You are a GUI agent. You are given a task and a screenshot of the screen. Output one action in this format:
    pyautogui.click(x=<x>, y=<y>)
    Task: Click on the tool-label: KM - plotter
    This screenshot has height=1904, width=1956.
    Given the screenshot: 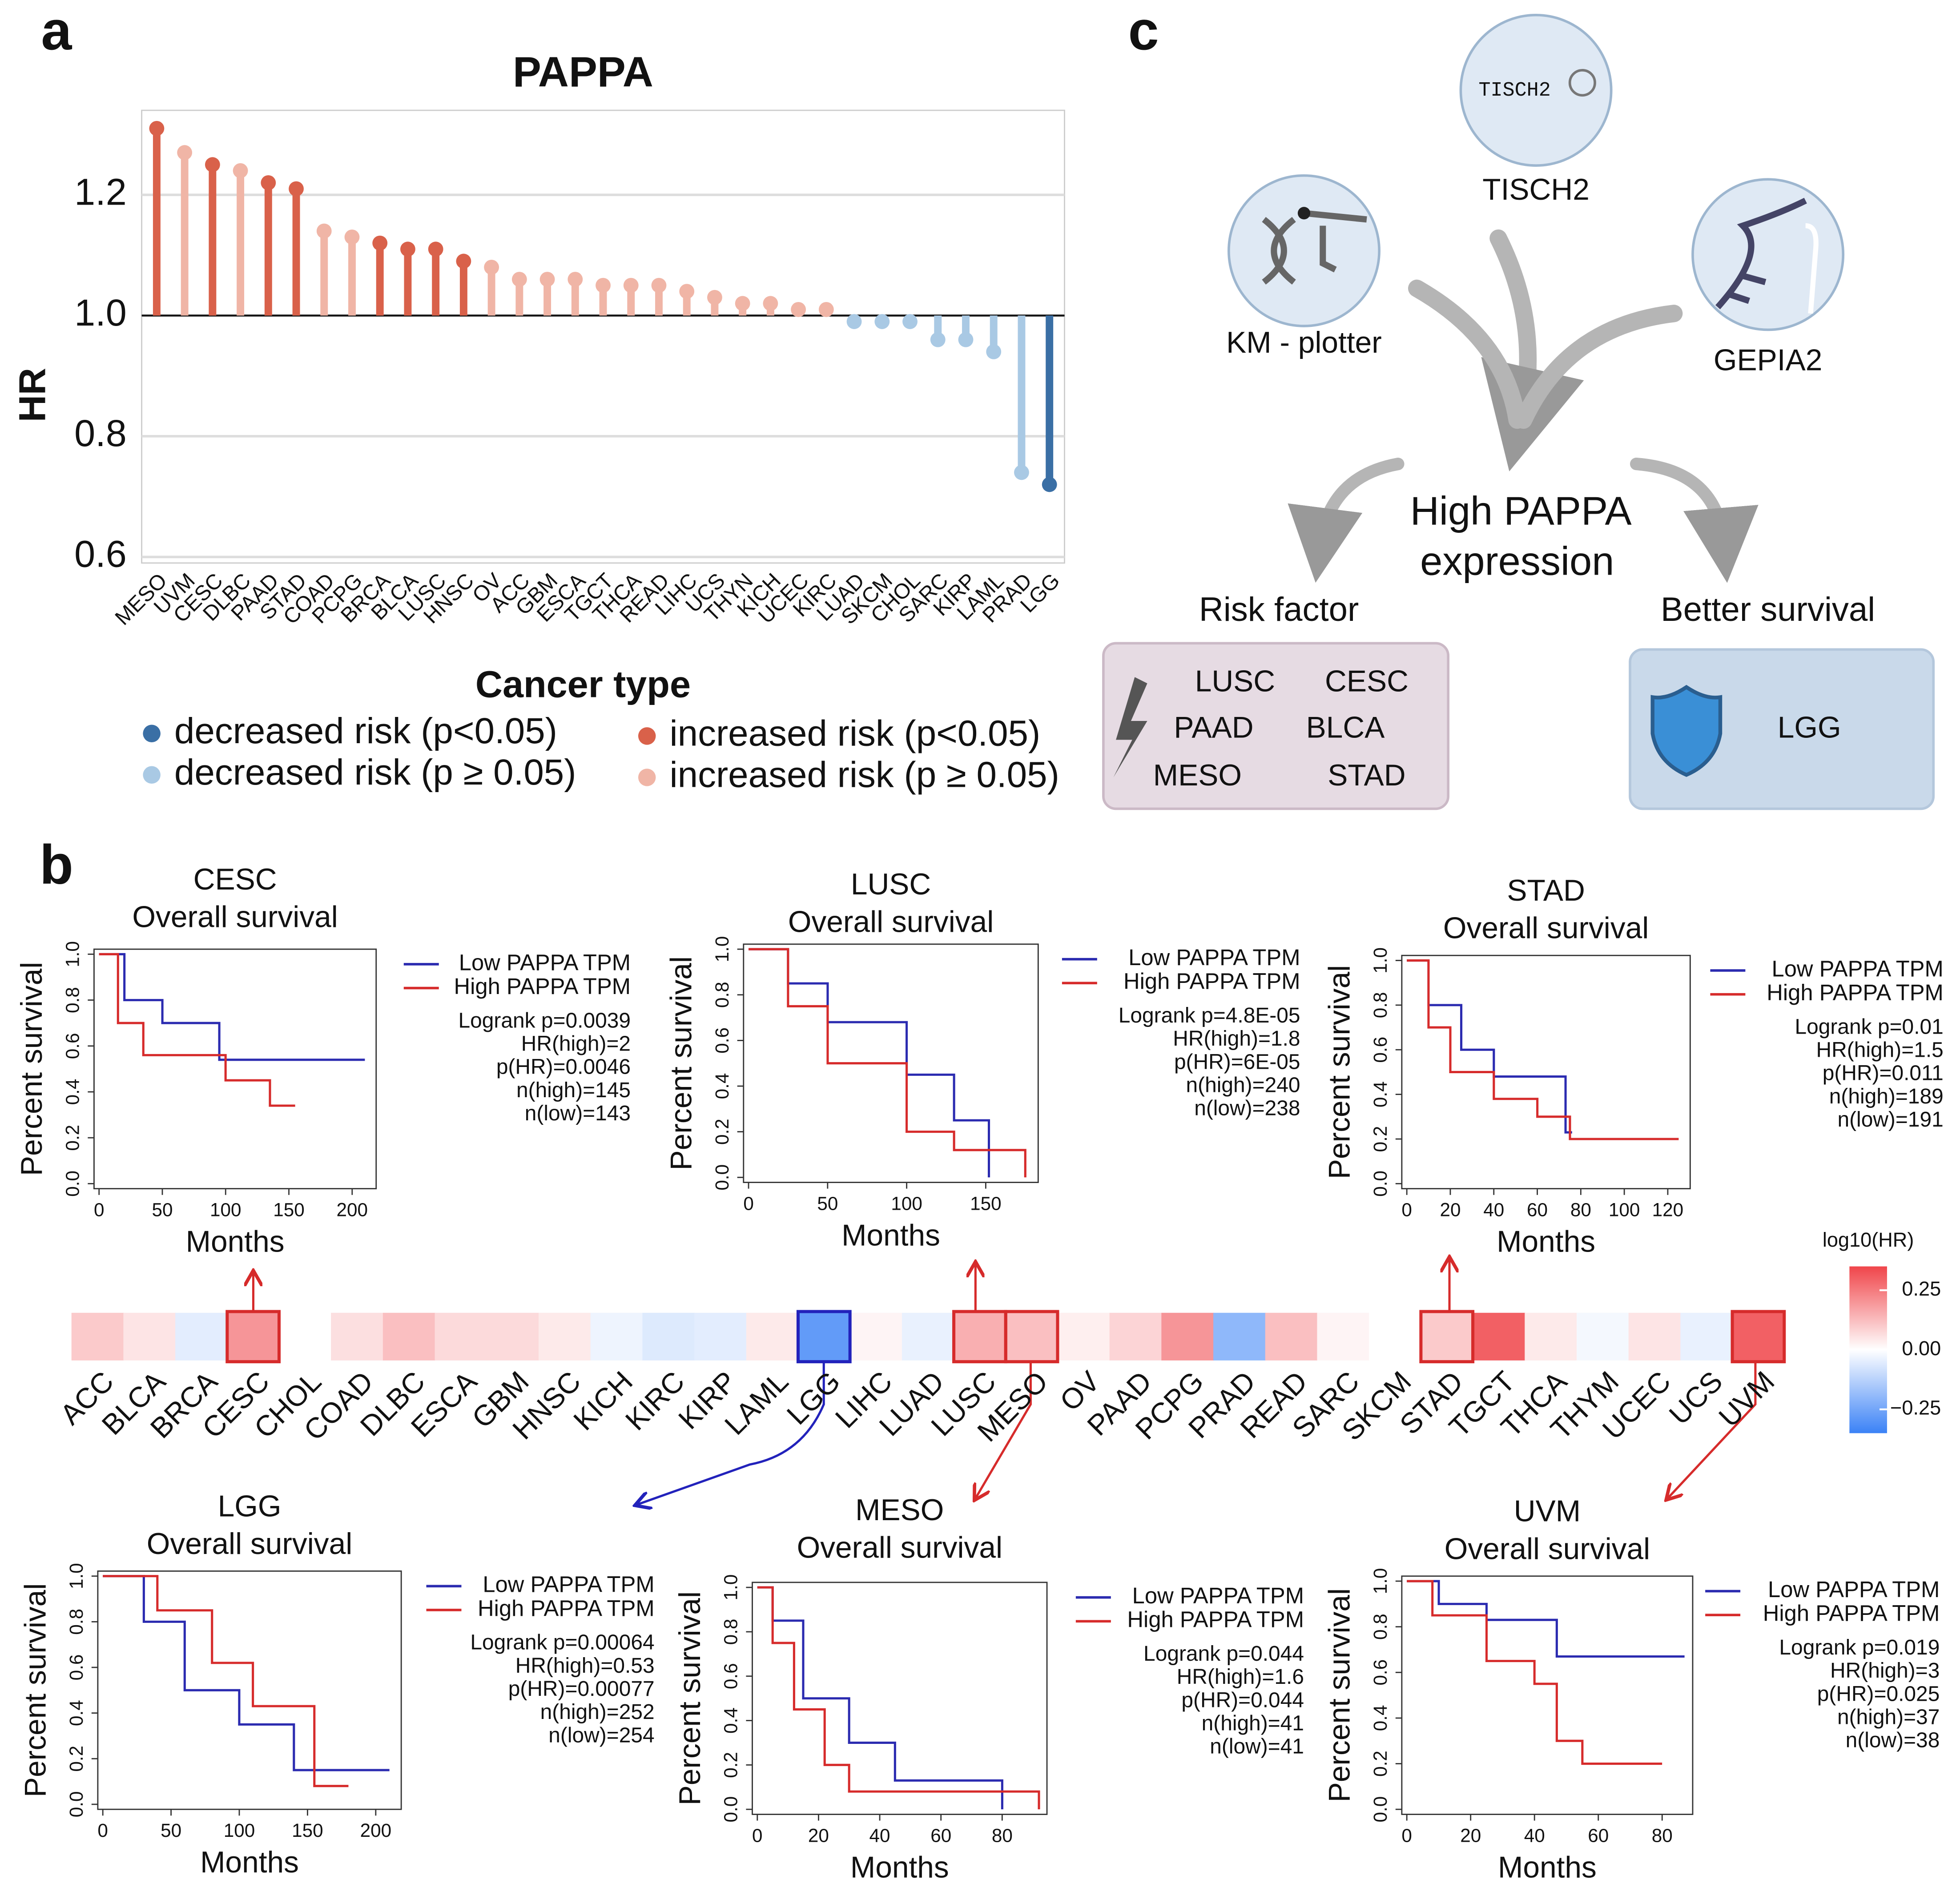 What is the action you would take?
    pyautogui.click(x=1304, y=342)
    